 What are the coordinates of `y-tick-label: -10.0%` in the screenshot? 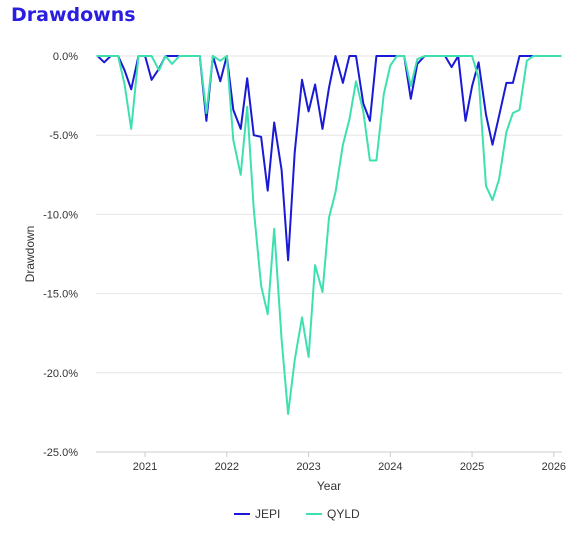 It's located at (60, 215).